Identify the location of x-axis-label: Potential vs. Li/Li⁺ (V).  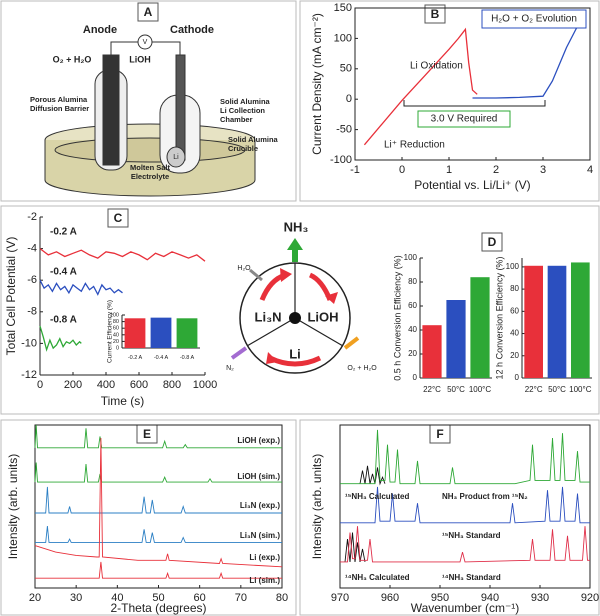
(472, 185).